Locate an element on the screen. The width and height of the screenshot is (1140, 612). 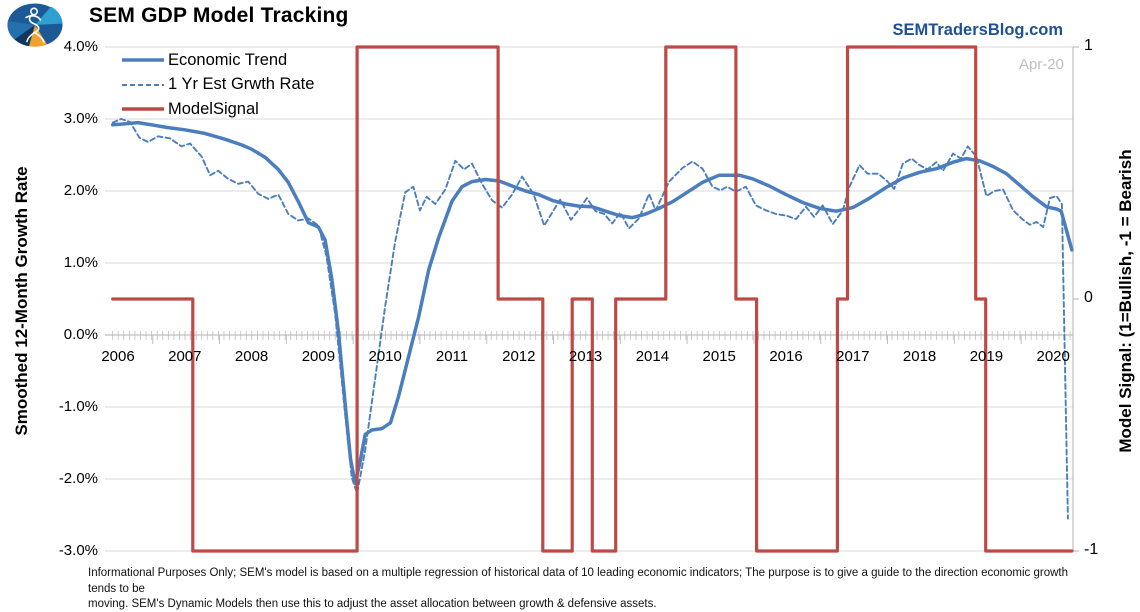
legend-item-modelsignal: ModelSignal is located at coordinates (217, 109).